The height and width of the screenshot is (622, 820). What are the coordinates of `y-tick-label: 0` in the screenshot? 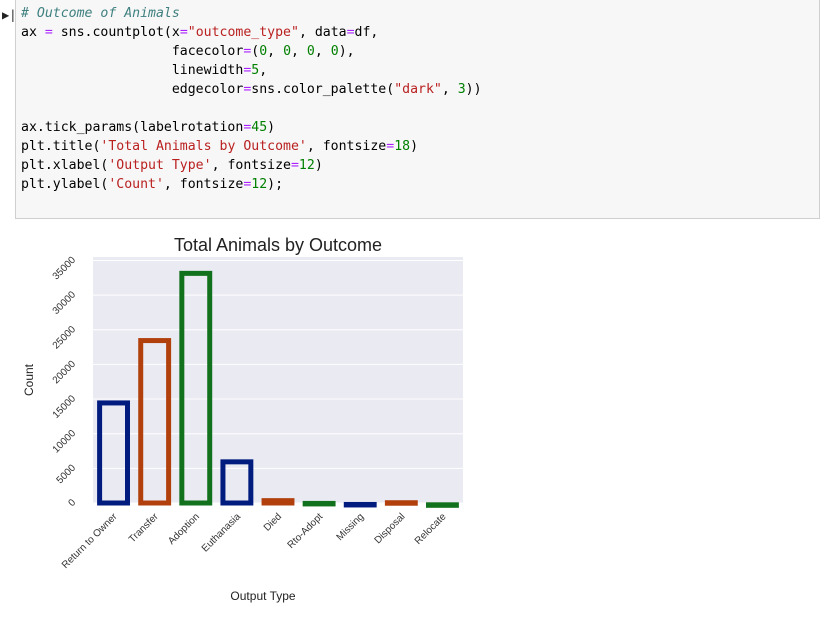 It's located at (72, 503).